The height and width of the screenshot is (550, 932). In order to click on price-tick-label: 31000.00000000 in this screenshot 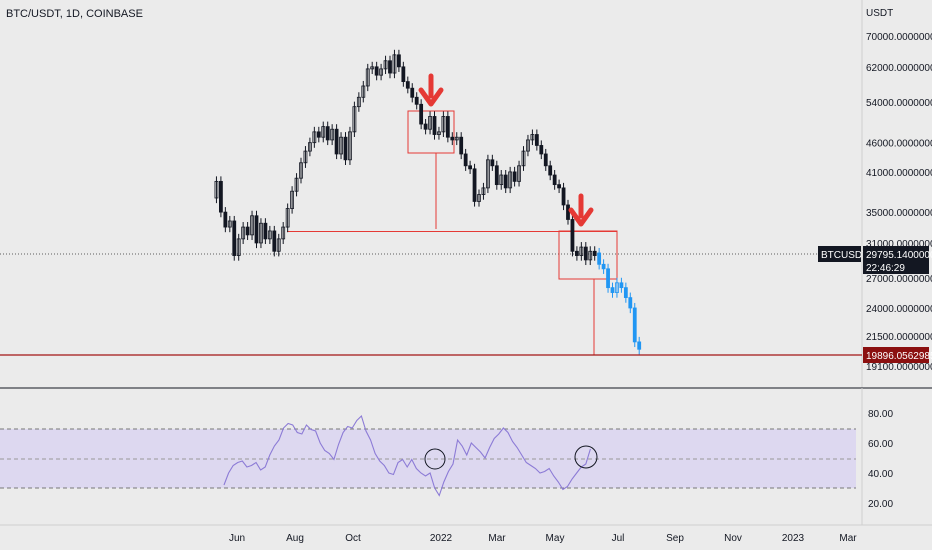, I will do `click(899, 244)`.